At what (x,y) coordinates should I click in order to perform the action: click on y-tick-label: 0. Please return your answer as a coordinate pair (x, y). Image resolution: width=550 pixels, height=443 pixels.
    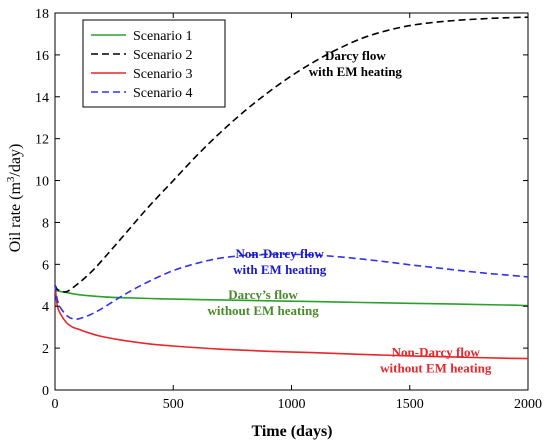
    Looking at the image, I should click on (45, 391).